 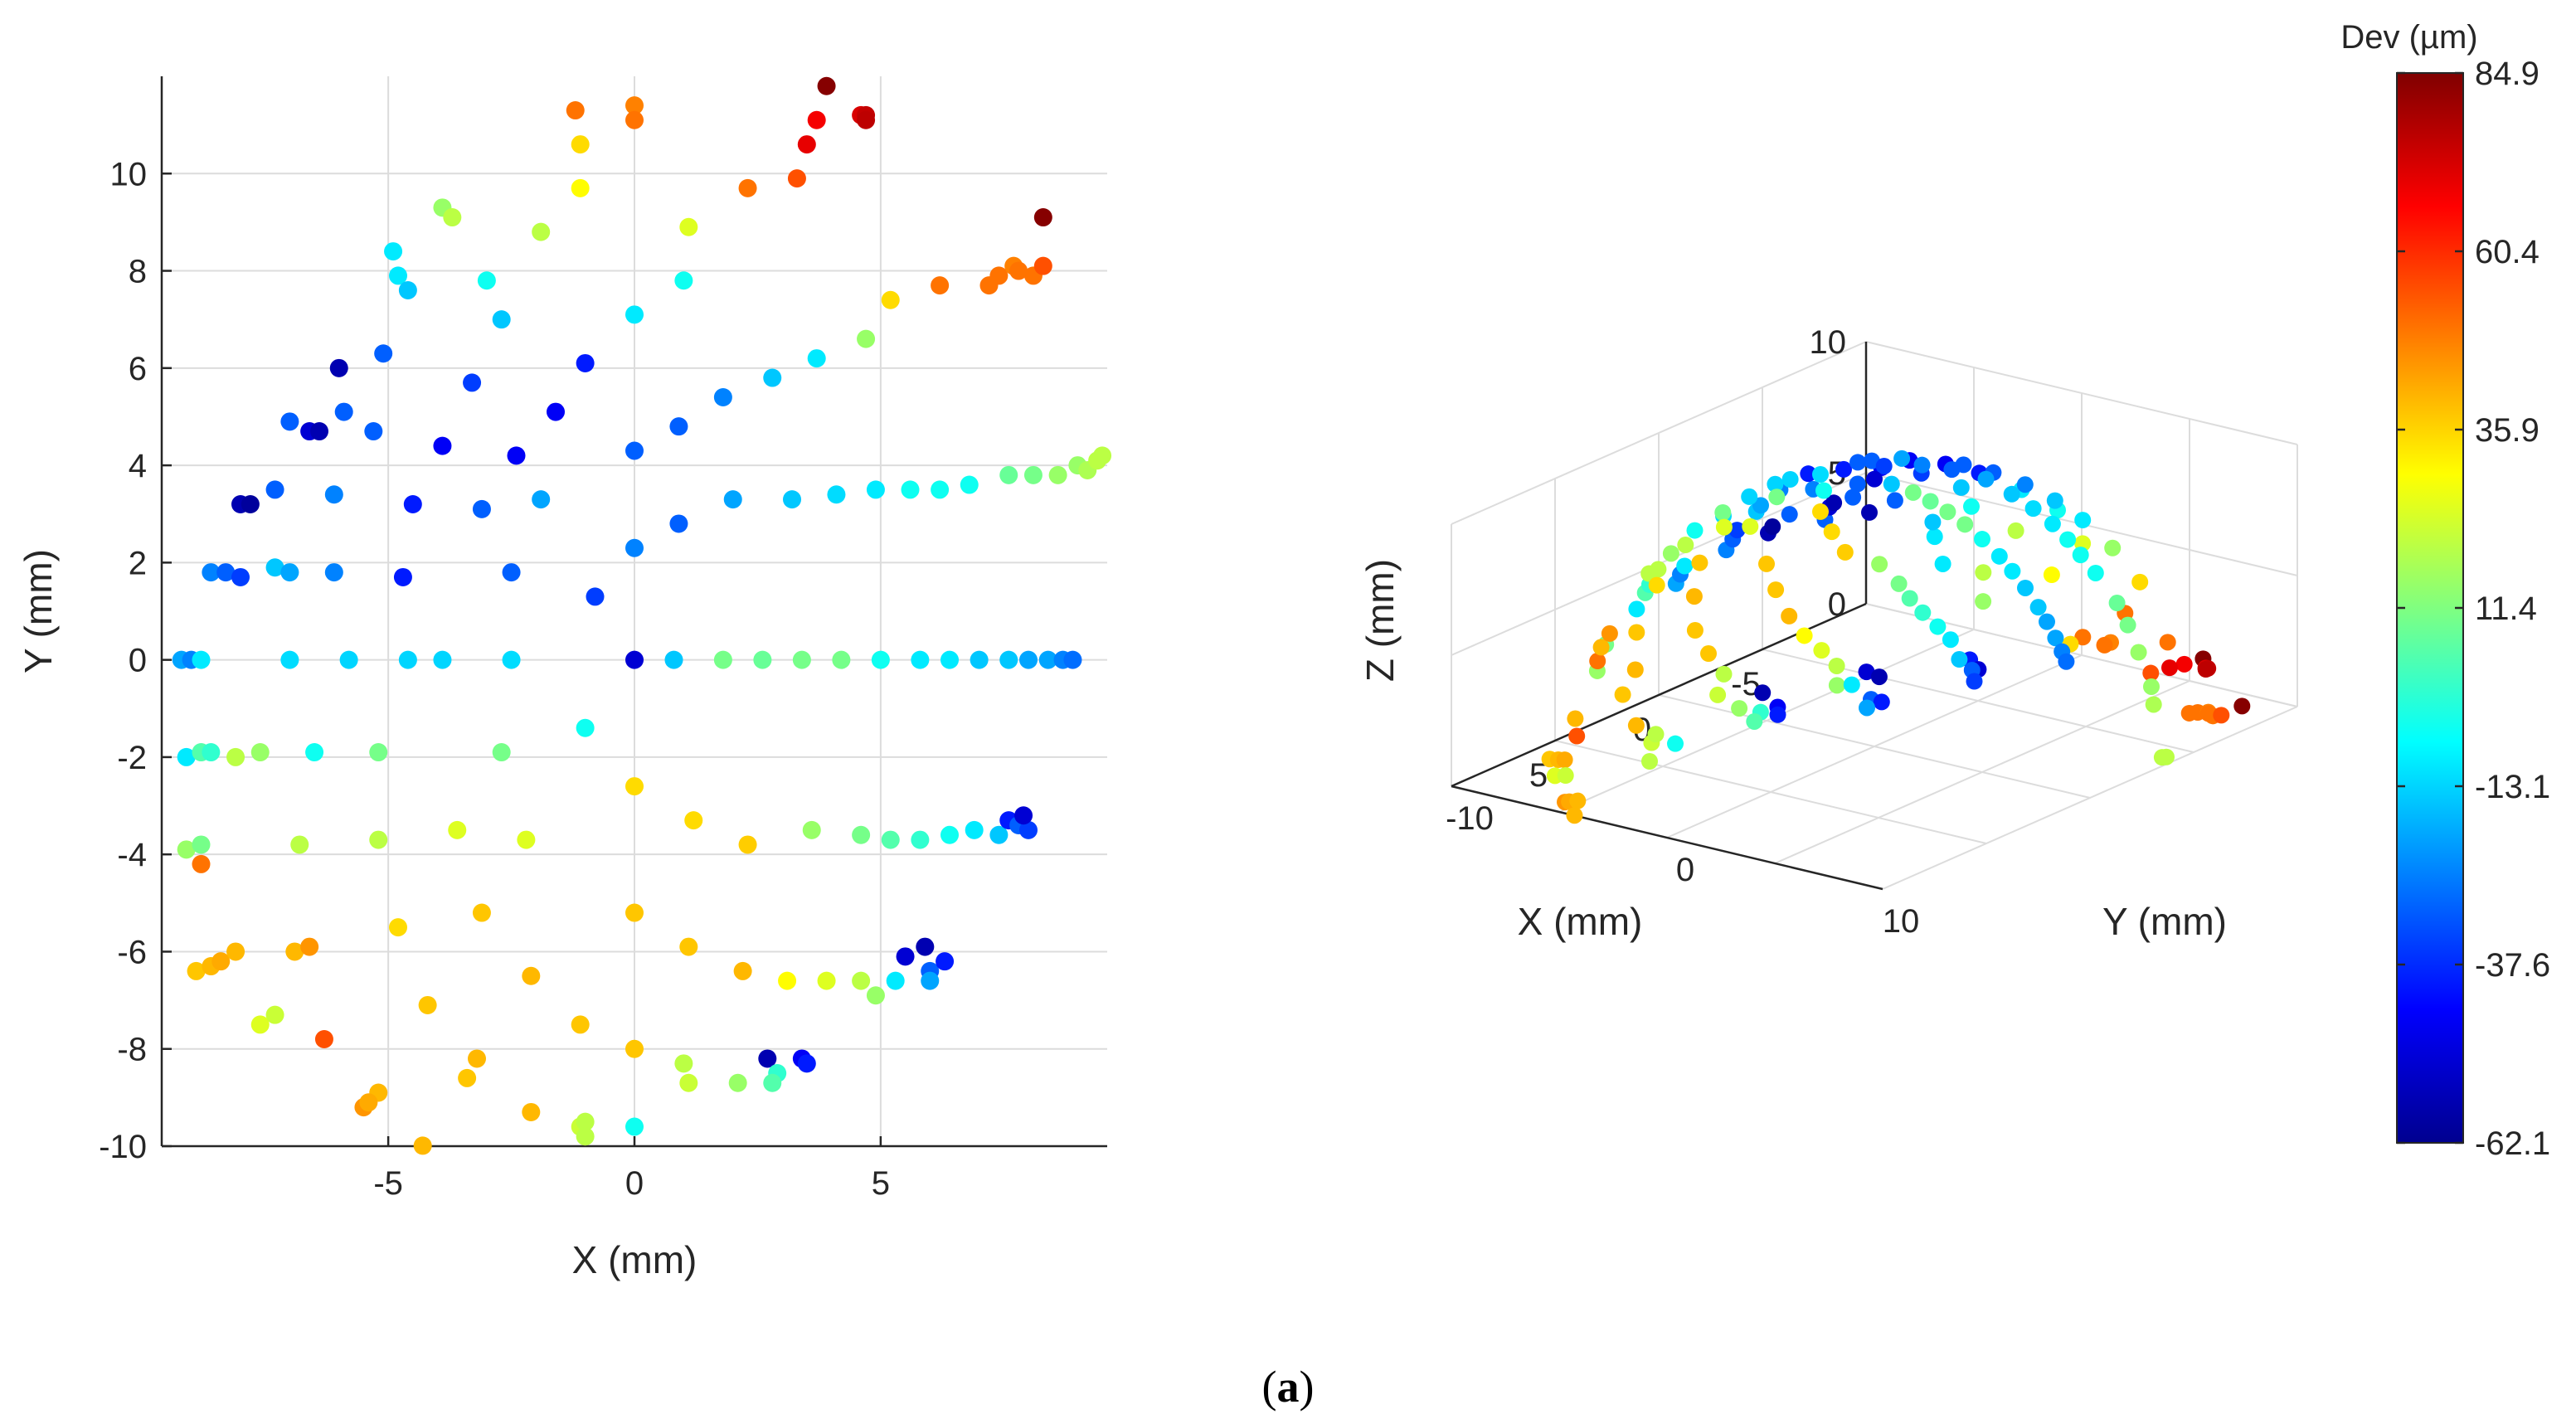 What do you see at coordinates (881, 1183) in the screenshot?
I see `top-view-x-tick-label: 5` at bounding box center [881, 1183].